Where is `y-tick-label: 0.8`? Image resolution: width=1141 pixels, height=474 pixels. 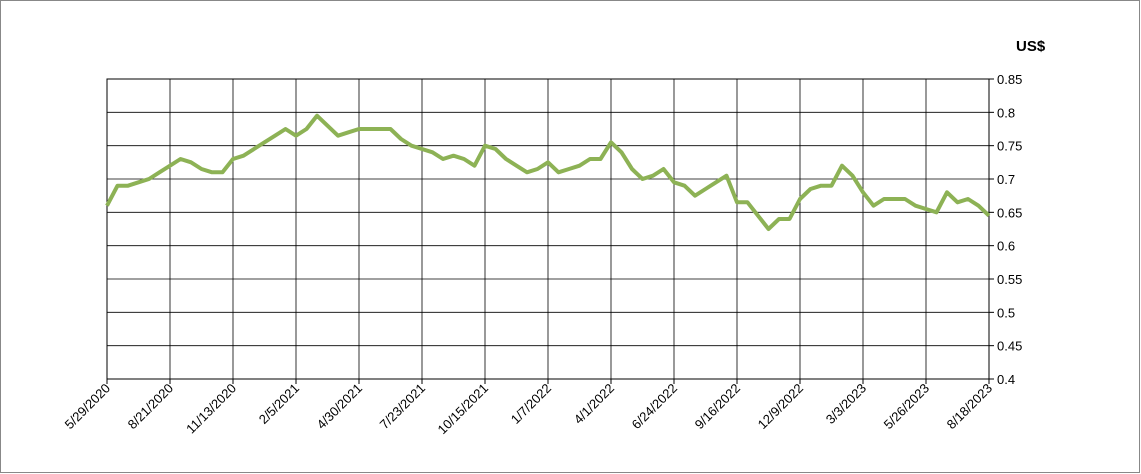 y-tick-label: 0.8 is located at coordinates (1006, 112).